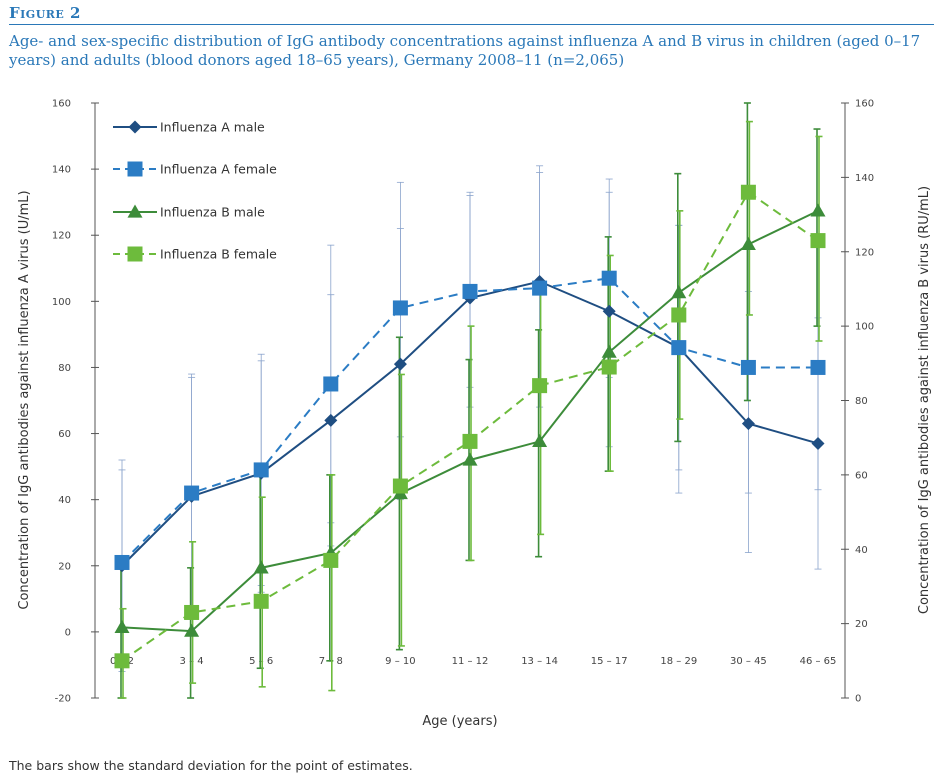 Image resolution: width=943 pixels, height=779 pixels. Describe the element at coordinates (63, 699) in the screenshot. I see `left-y-tick-label: -20` at that location.